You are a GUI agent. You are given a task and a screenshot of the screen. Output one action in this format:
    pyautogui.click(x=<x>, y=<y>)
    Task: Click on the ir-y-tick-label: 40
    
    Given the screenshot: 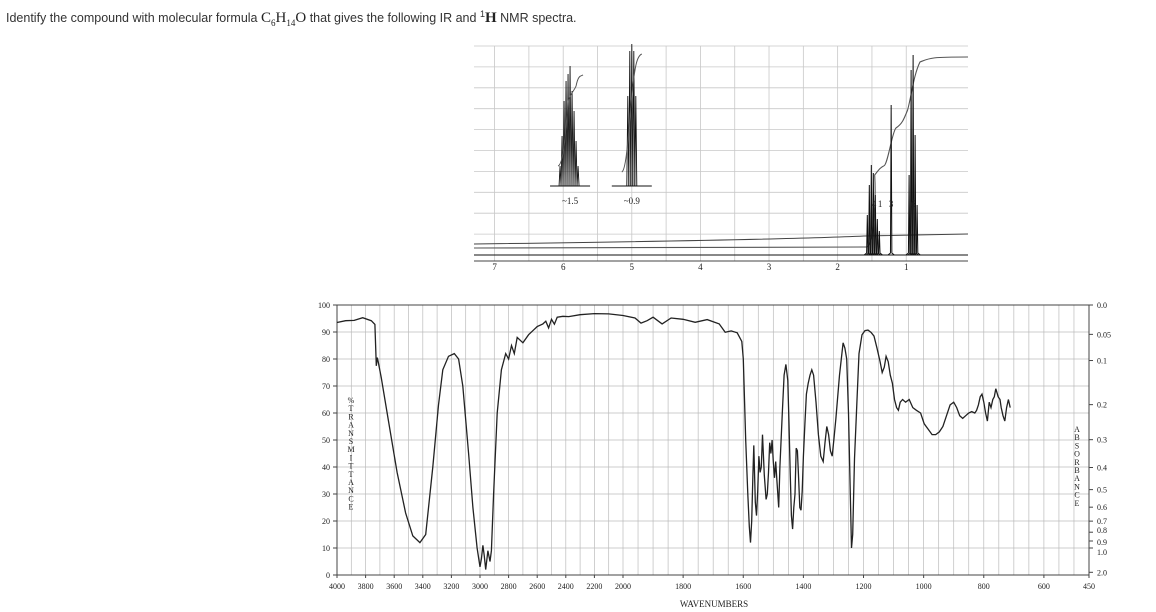 What is the action you would take?
    pyautogui.click(x=326, y=467)
    